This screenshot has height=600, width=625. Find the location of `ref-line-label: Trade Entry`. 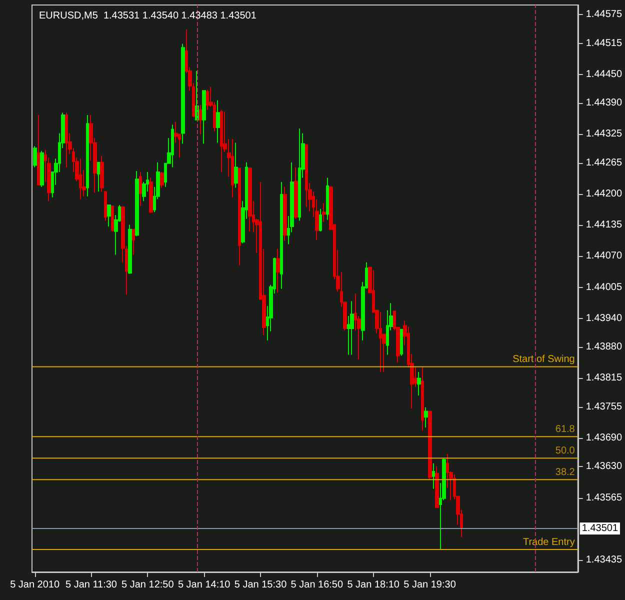

ref-line-label: Trade Entry is located at coordinates (548, 542).